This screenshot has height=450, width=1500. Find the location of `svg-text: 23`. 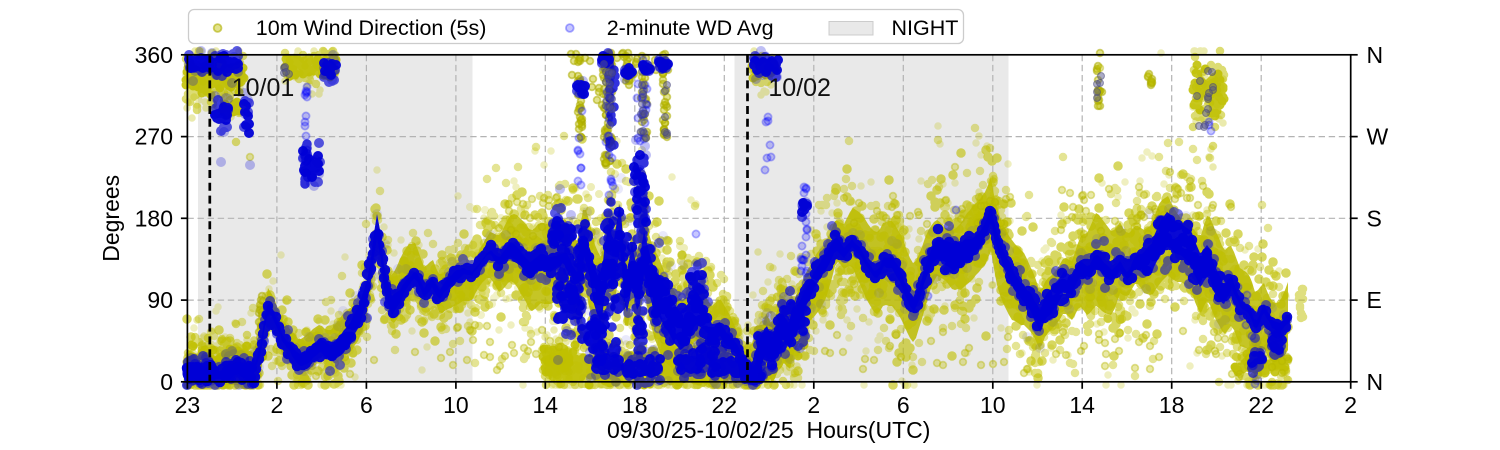

svg-text: 23 is located at coordinates (188, 405).